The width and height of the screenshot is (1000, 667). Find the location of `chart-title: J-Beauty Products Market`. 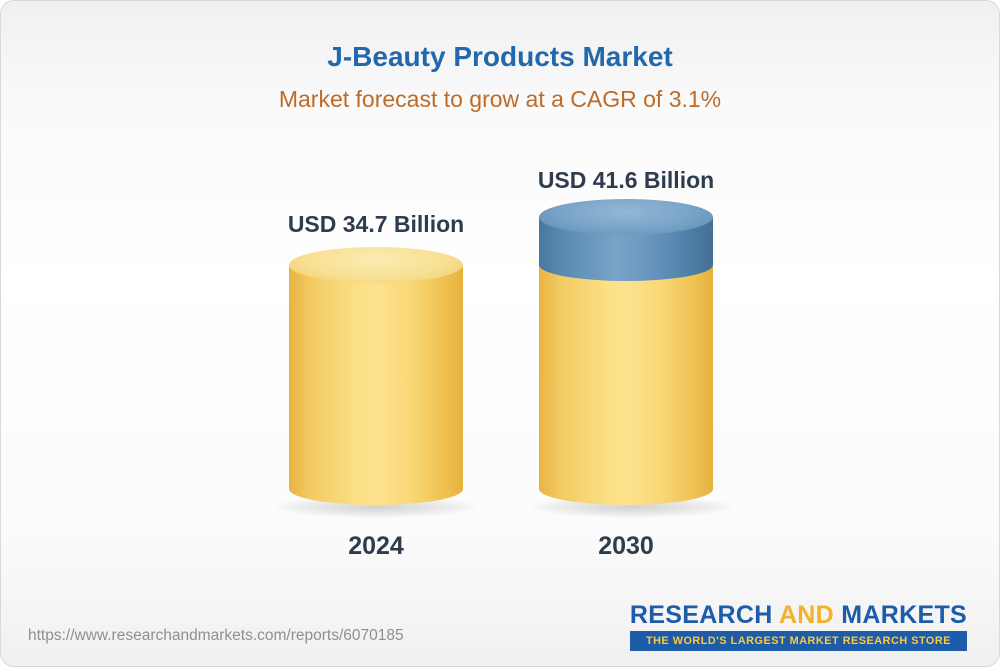

chart-title: J-Beauty Products Market is located at coordinates (500, 56).